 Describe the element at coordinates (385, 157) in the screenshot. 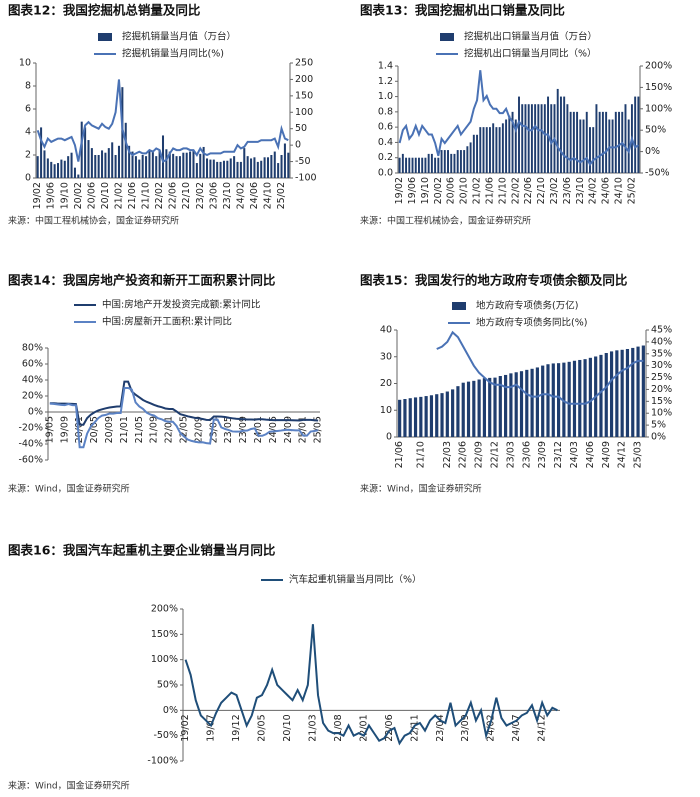

I see `y-tick-label: 0.2` at that location.